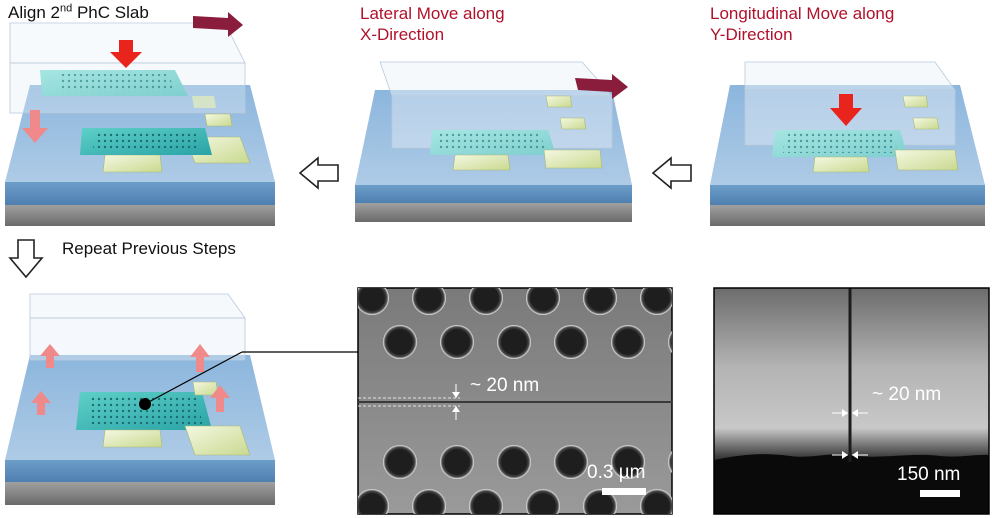  I want to click on air-hole-row-top, so click(515, 323).